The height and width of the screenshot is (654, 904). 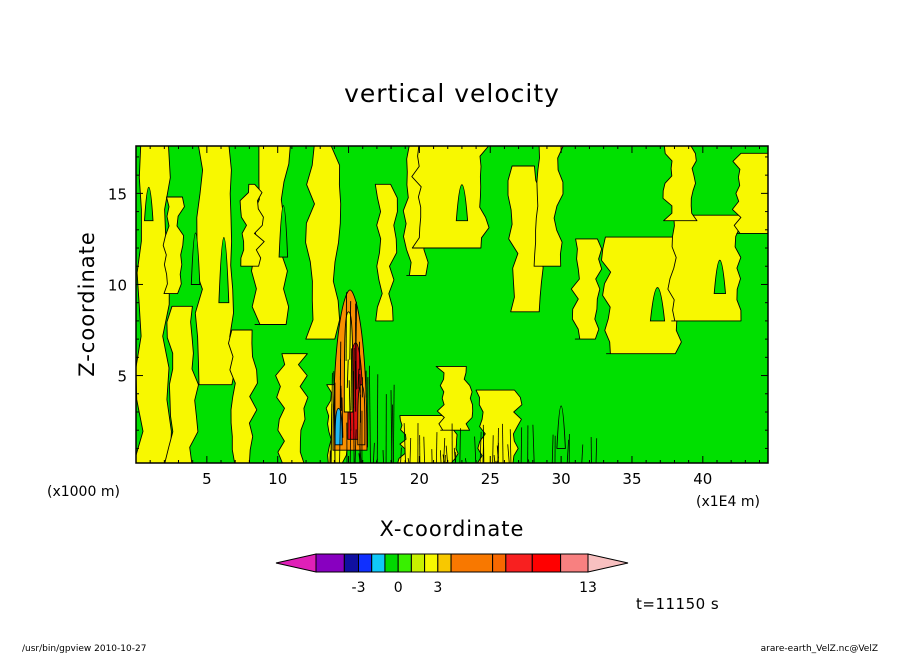 What do you see at coordinates (588, 588) in the screenshot?
I see `colorbar-tick-label: 13` at bounding box center [588, 588].